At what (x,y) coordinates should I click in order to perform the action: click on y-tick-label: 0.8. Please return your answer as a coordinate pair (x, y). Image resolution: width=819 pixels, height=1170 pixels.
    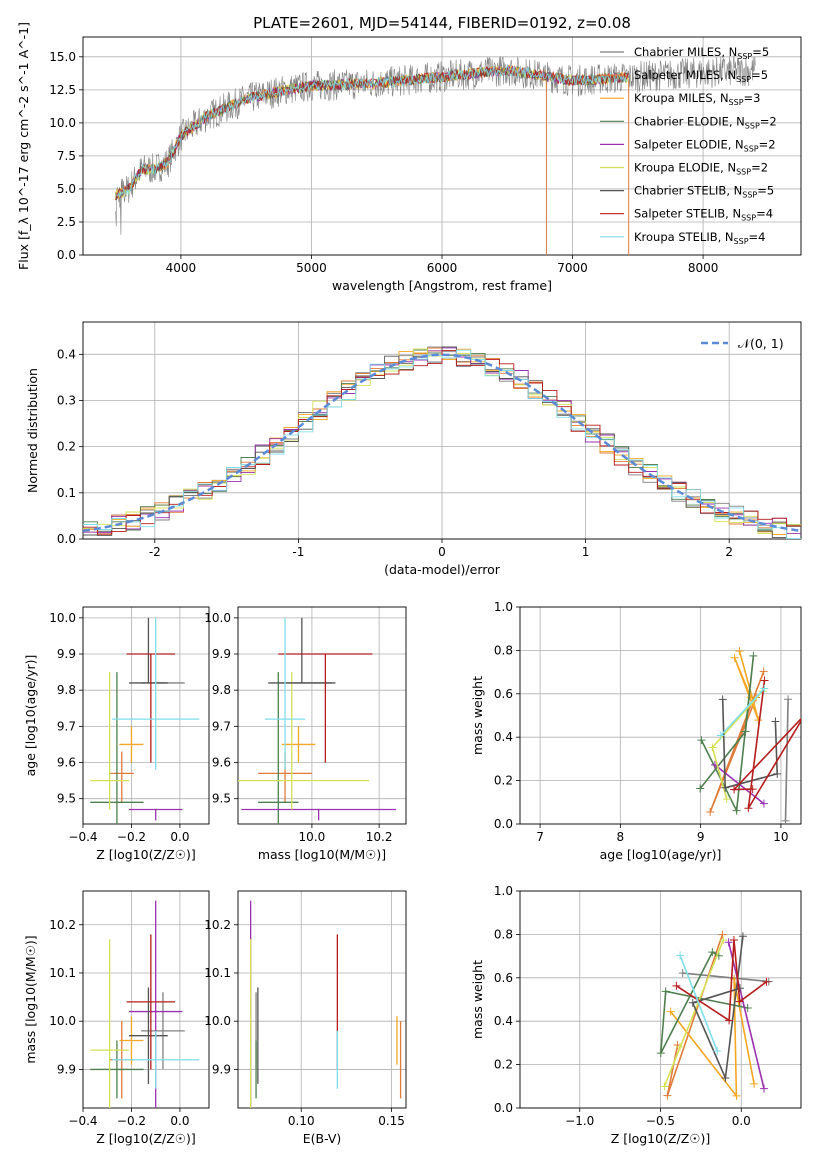
    Looking at the image, I should click on (503, 650).